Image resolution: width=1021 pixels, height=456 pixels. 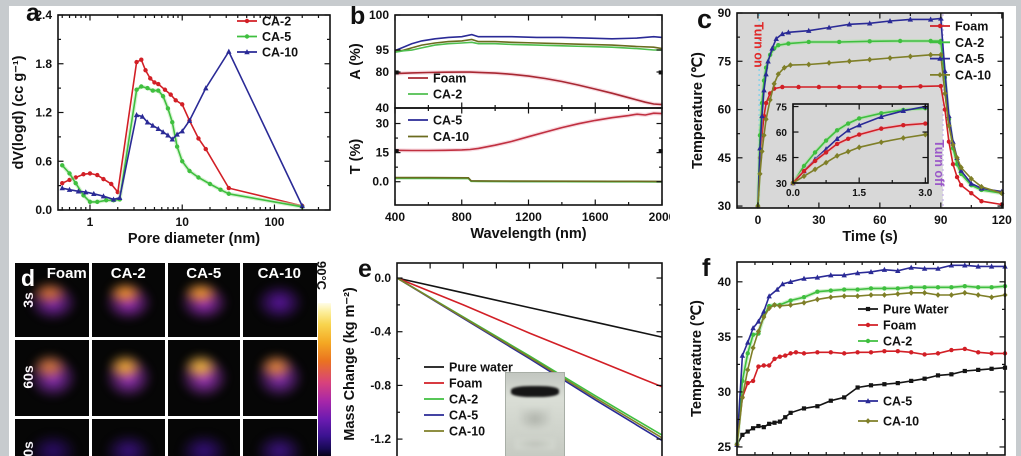 I want to click on svg-text: 1.2, so click(x=43, y=113).